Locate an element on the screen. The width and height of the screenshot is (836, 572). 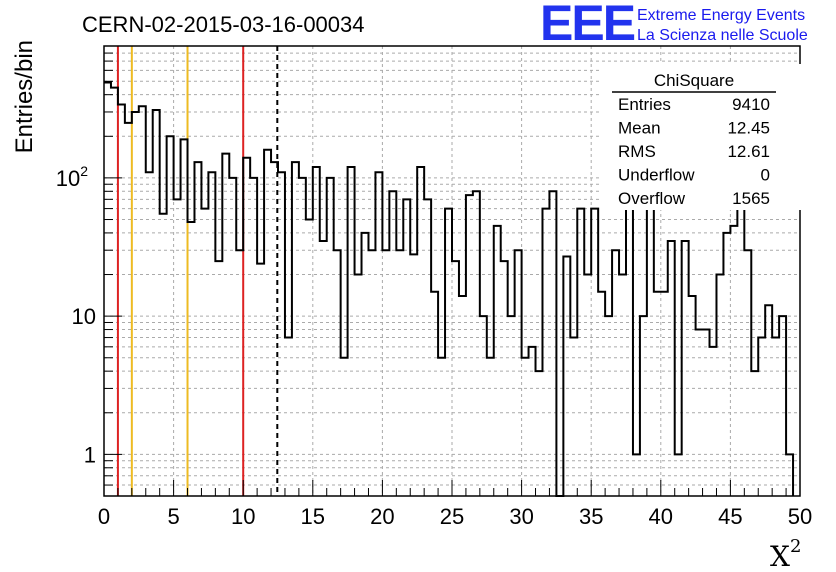
stats-title: ChiSquare is located at coordinates (694, 80).